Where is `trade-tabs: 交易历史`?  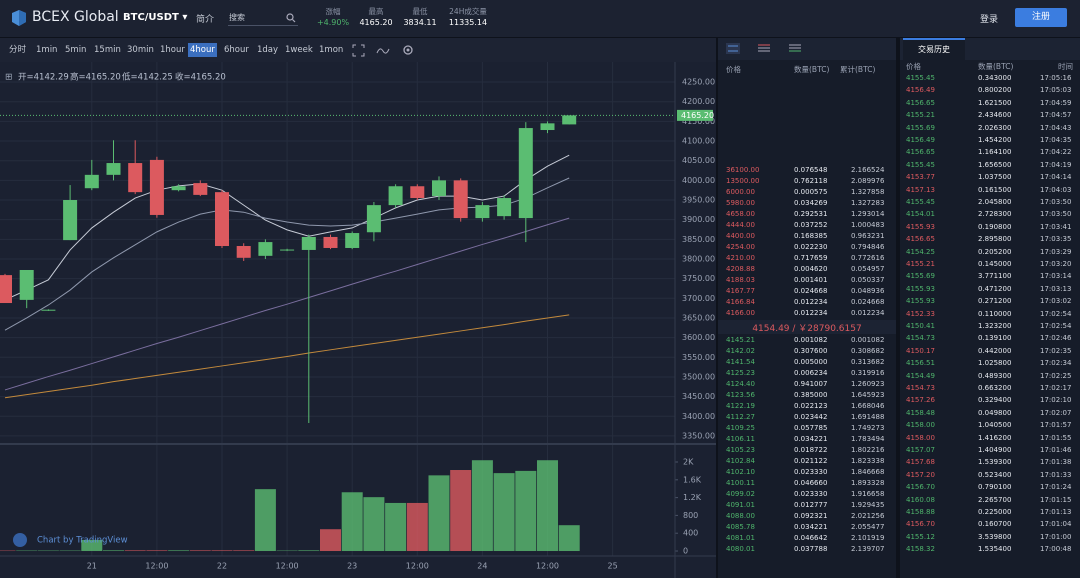 trade-tabs: 交易历史 is located at coordinates (990, 49).